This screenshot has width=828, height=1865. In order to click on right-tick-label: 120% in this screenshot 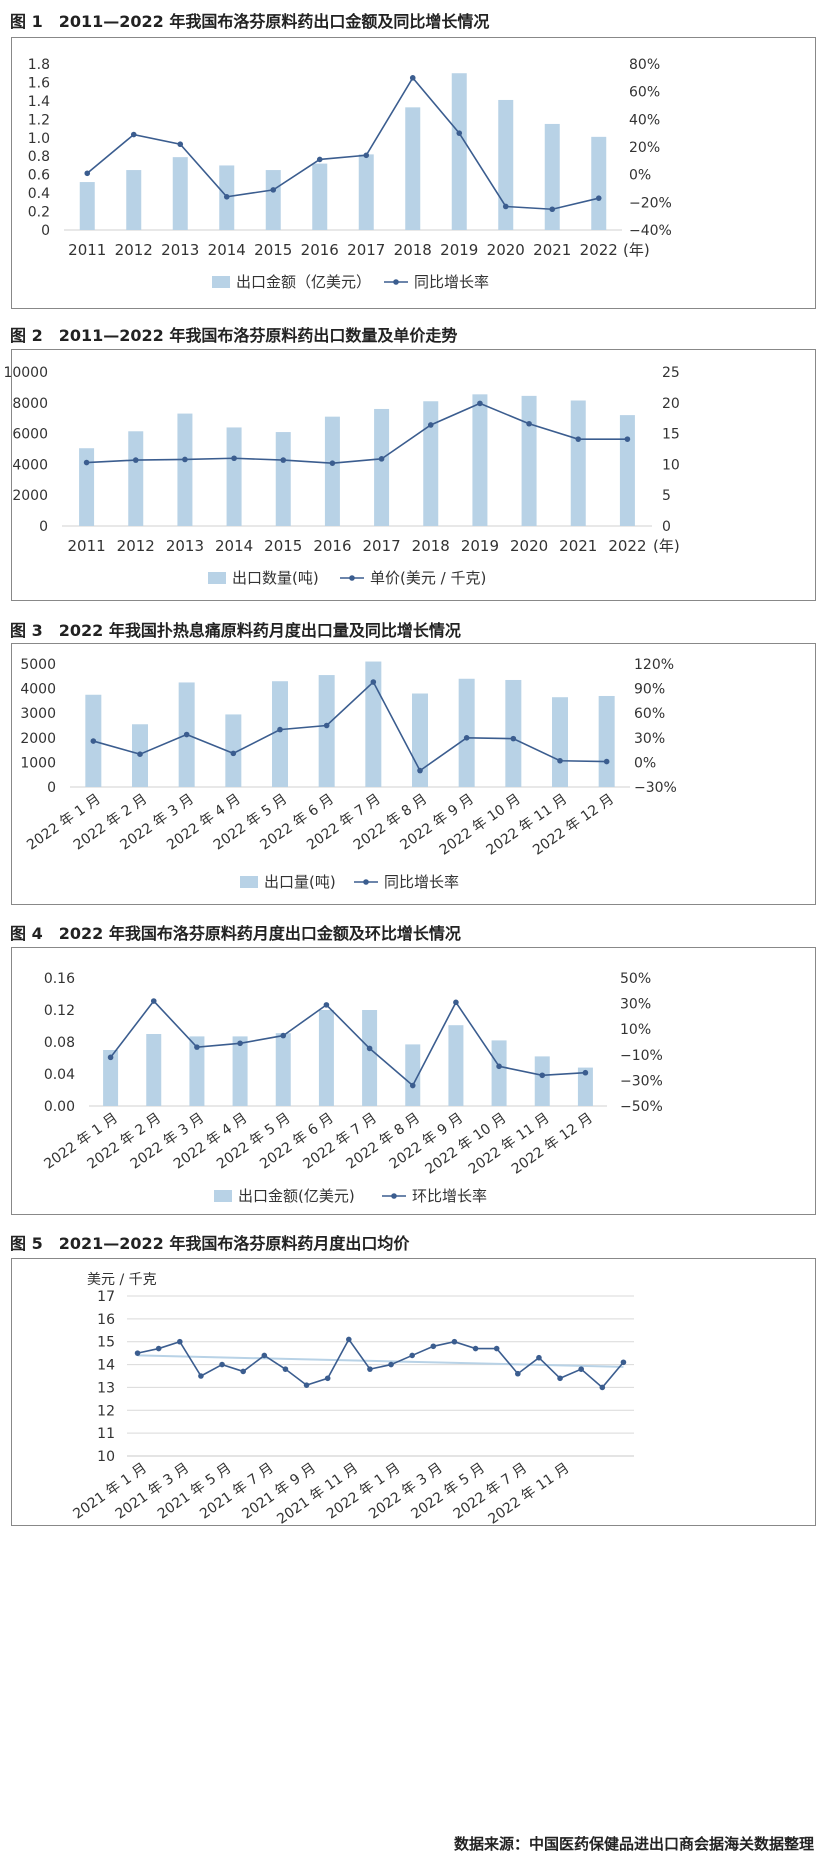, I will do `click(654, 665)`.